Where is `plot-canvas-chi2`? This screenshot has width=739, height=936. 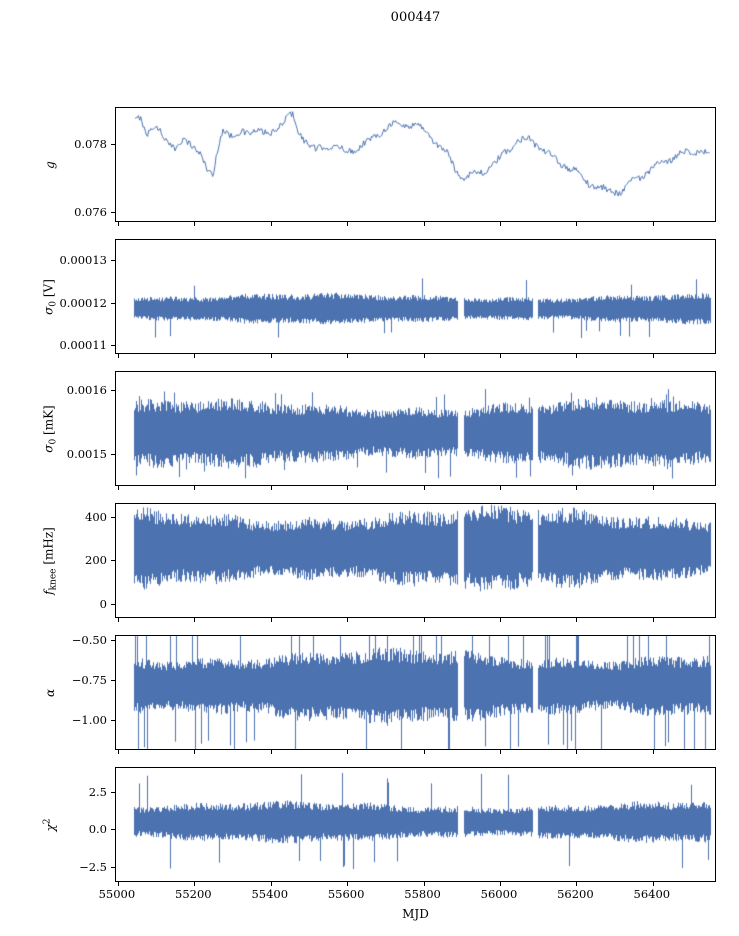 plot-canvas-chi2 is located at coordinates (415, 824).